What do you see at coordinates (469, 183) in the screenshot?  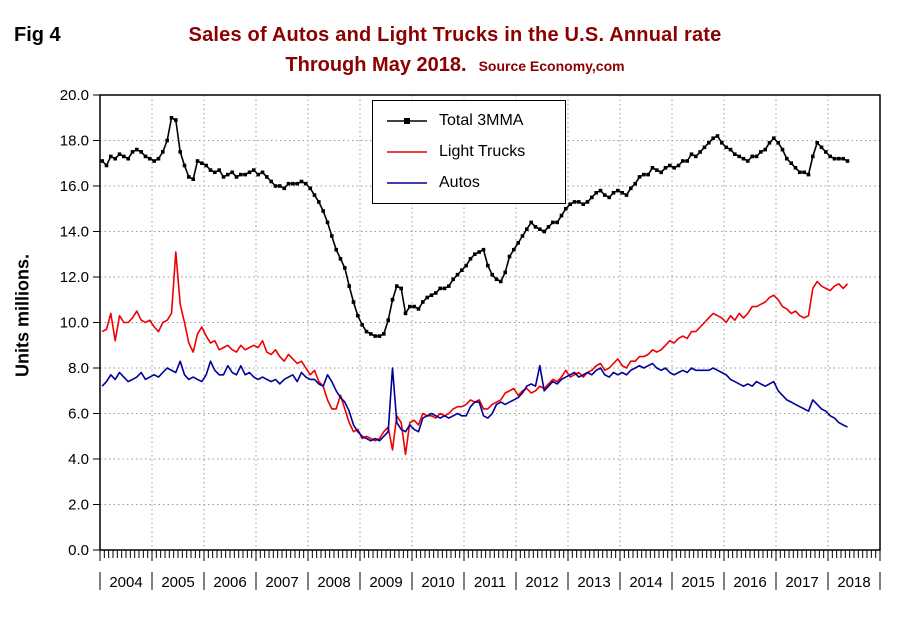 I see `legend-item-autos: Autos` at bounding box center [469, 183].